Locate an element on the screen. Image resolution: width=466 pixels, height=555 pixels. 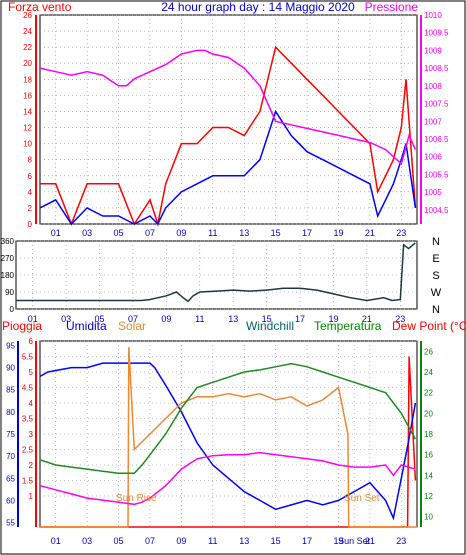
humidity-tick-label: 85 is located at coordinates (10, 390).